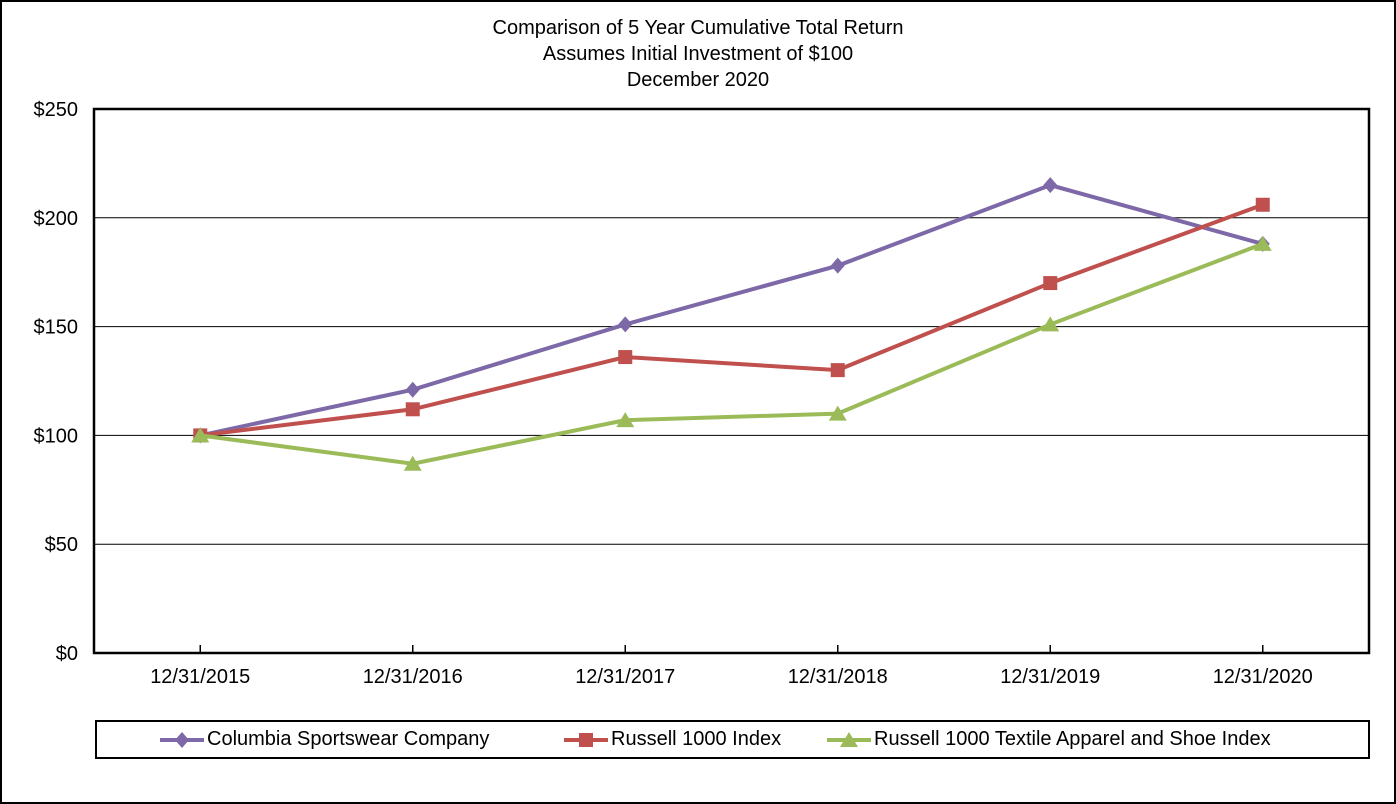 This screenshot has height=804, width=1396. Describe the element at coordinates (696, 739) in the screenshot. I see `legend-label-1: Russell 1000 Index` at that location.